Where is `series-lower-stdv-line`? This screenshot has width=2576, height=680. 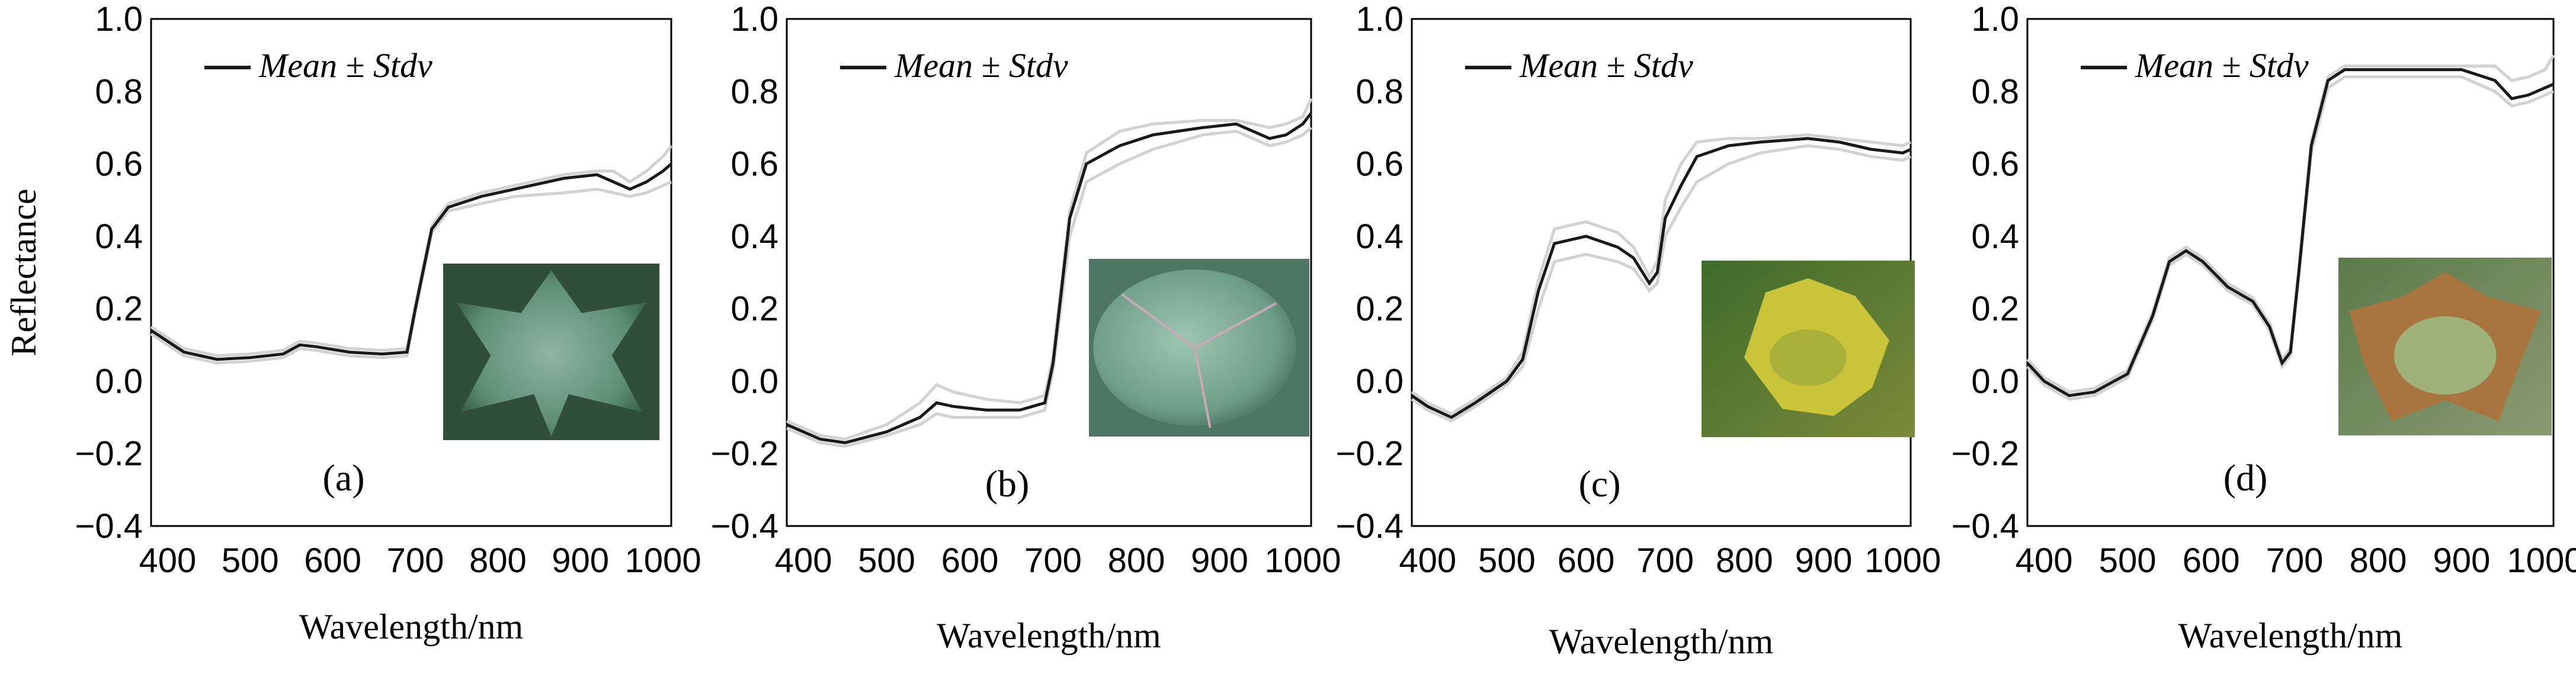
series-lower-stdv-line is located at coordinates (1662, 283).